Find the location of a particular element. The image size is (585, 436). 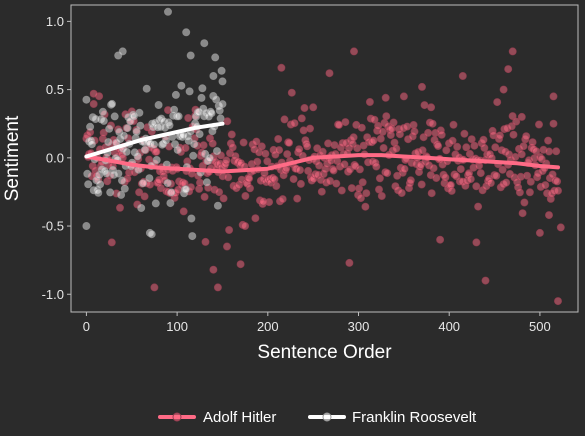

legend-key-point is located at coordinates (327, 417).